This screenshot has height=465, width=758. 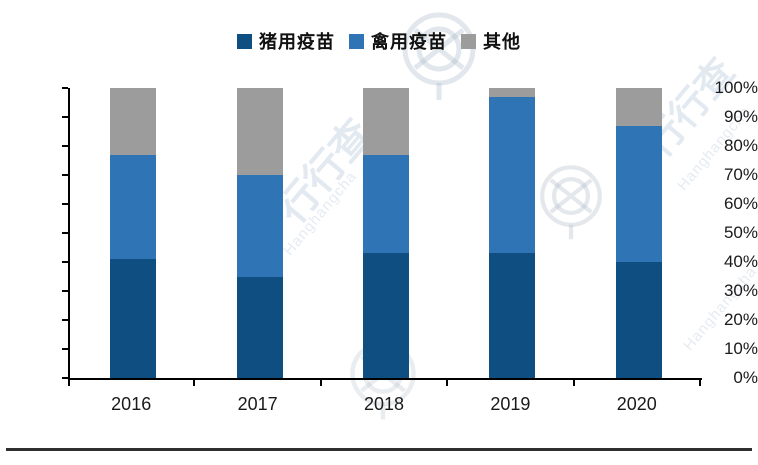 I want to click on y-tick-label: 10%, so click(x=740, y=348).